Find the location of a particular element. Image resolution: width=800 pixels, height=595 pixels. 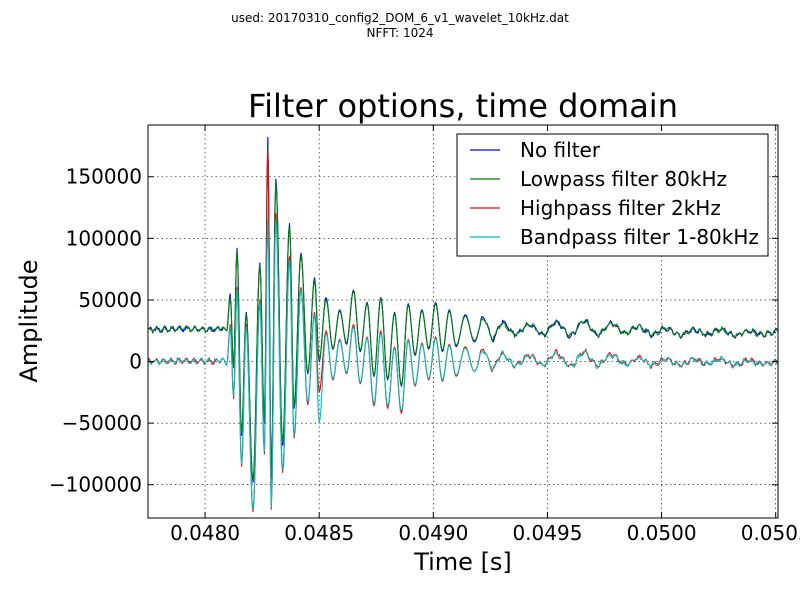

x-tick-label: 0.0485 is located at coordinates (319, 533).